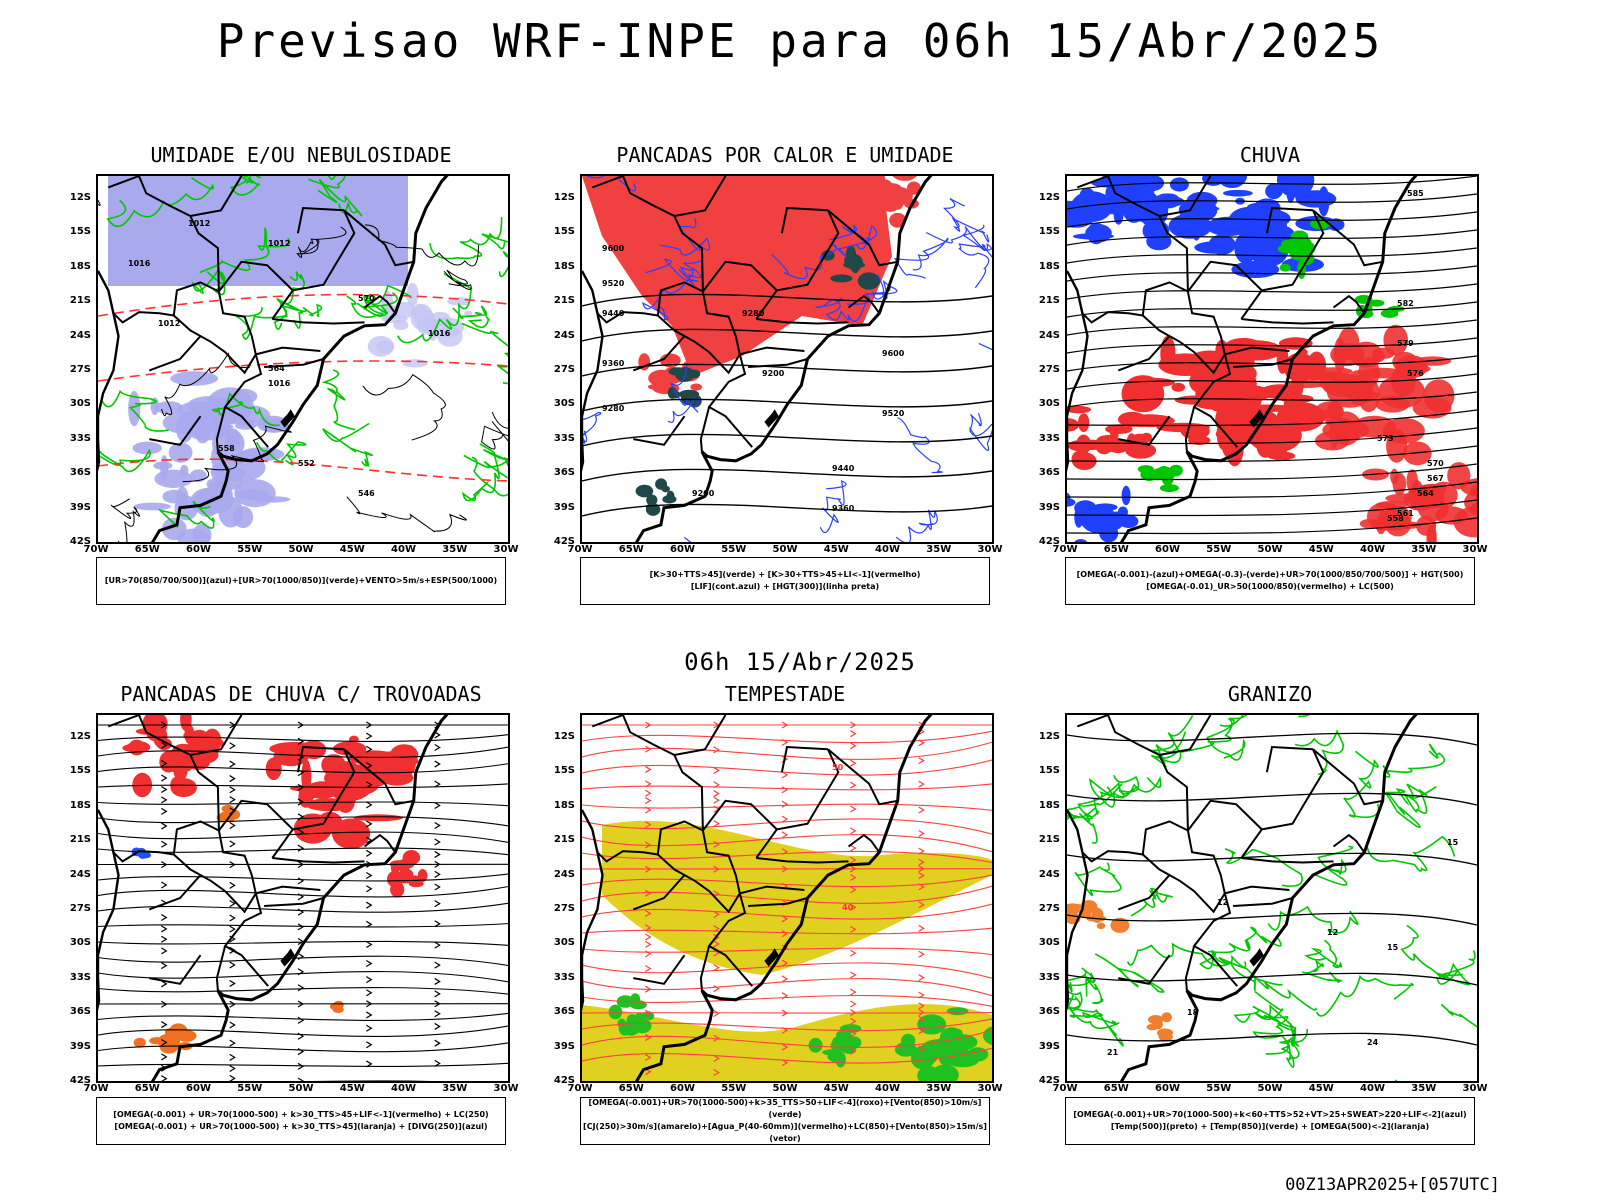  What do you see at coordinates (279, 243) in the screenshot?
I see `contour-label: 1012` at bounding box center [279, 243].